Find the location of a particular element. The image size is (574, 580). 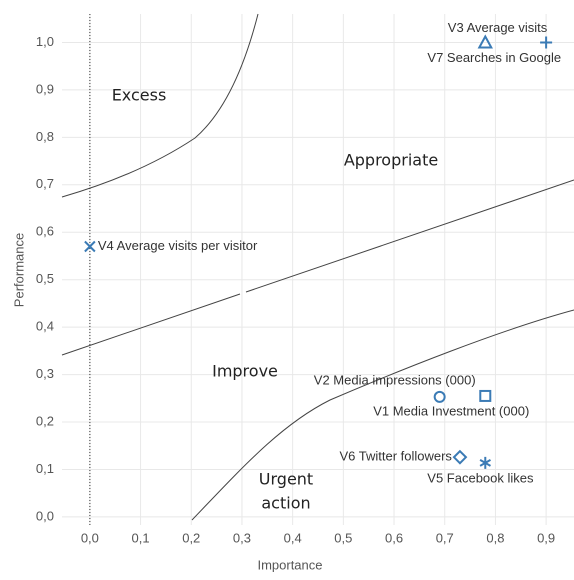

x-tick-label: 0,8 is located at coordinates (495, 537).